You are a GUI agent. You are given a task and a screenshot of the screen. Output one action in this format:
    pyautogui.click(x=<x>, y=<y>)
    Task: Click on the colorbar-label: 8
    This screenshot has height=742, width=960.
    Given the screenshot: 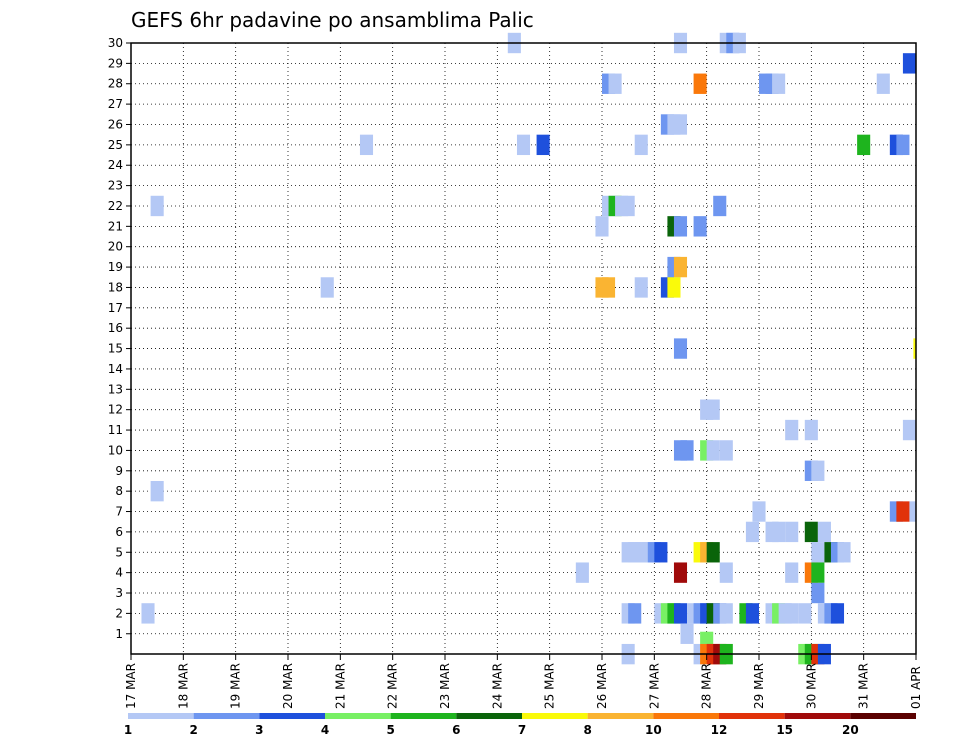 What is the action you would take?
    pyautogui.click(x=587, y=730)
    